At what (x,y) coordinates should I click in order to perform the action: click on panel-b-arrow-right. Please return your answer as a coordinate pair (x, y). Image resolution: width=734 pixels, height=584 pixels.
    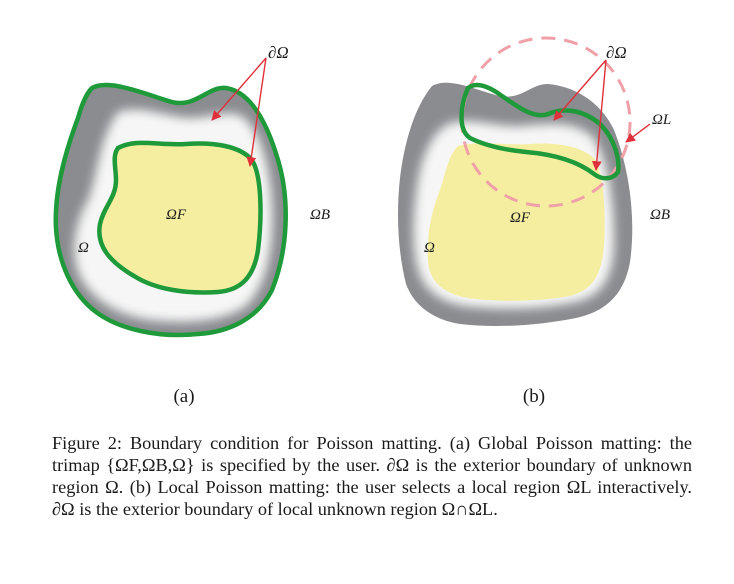
    Looking at the image, I should click on (599, 115).